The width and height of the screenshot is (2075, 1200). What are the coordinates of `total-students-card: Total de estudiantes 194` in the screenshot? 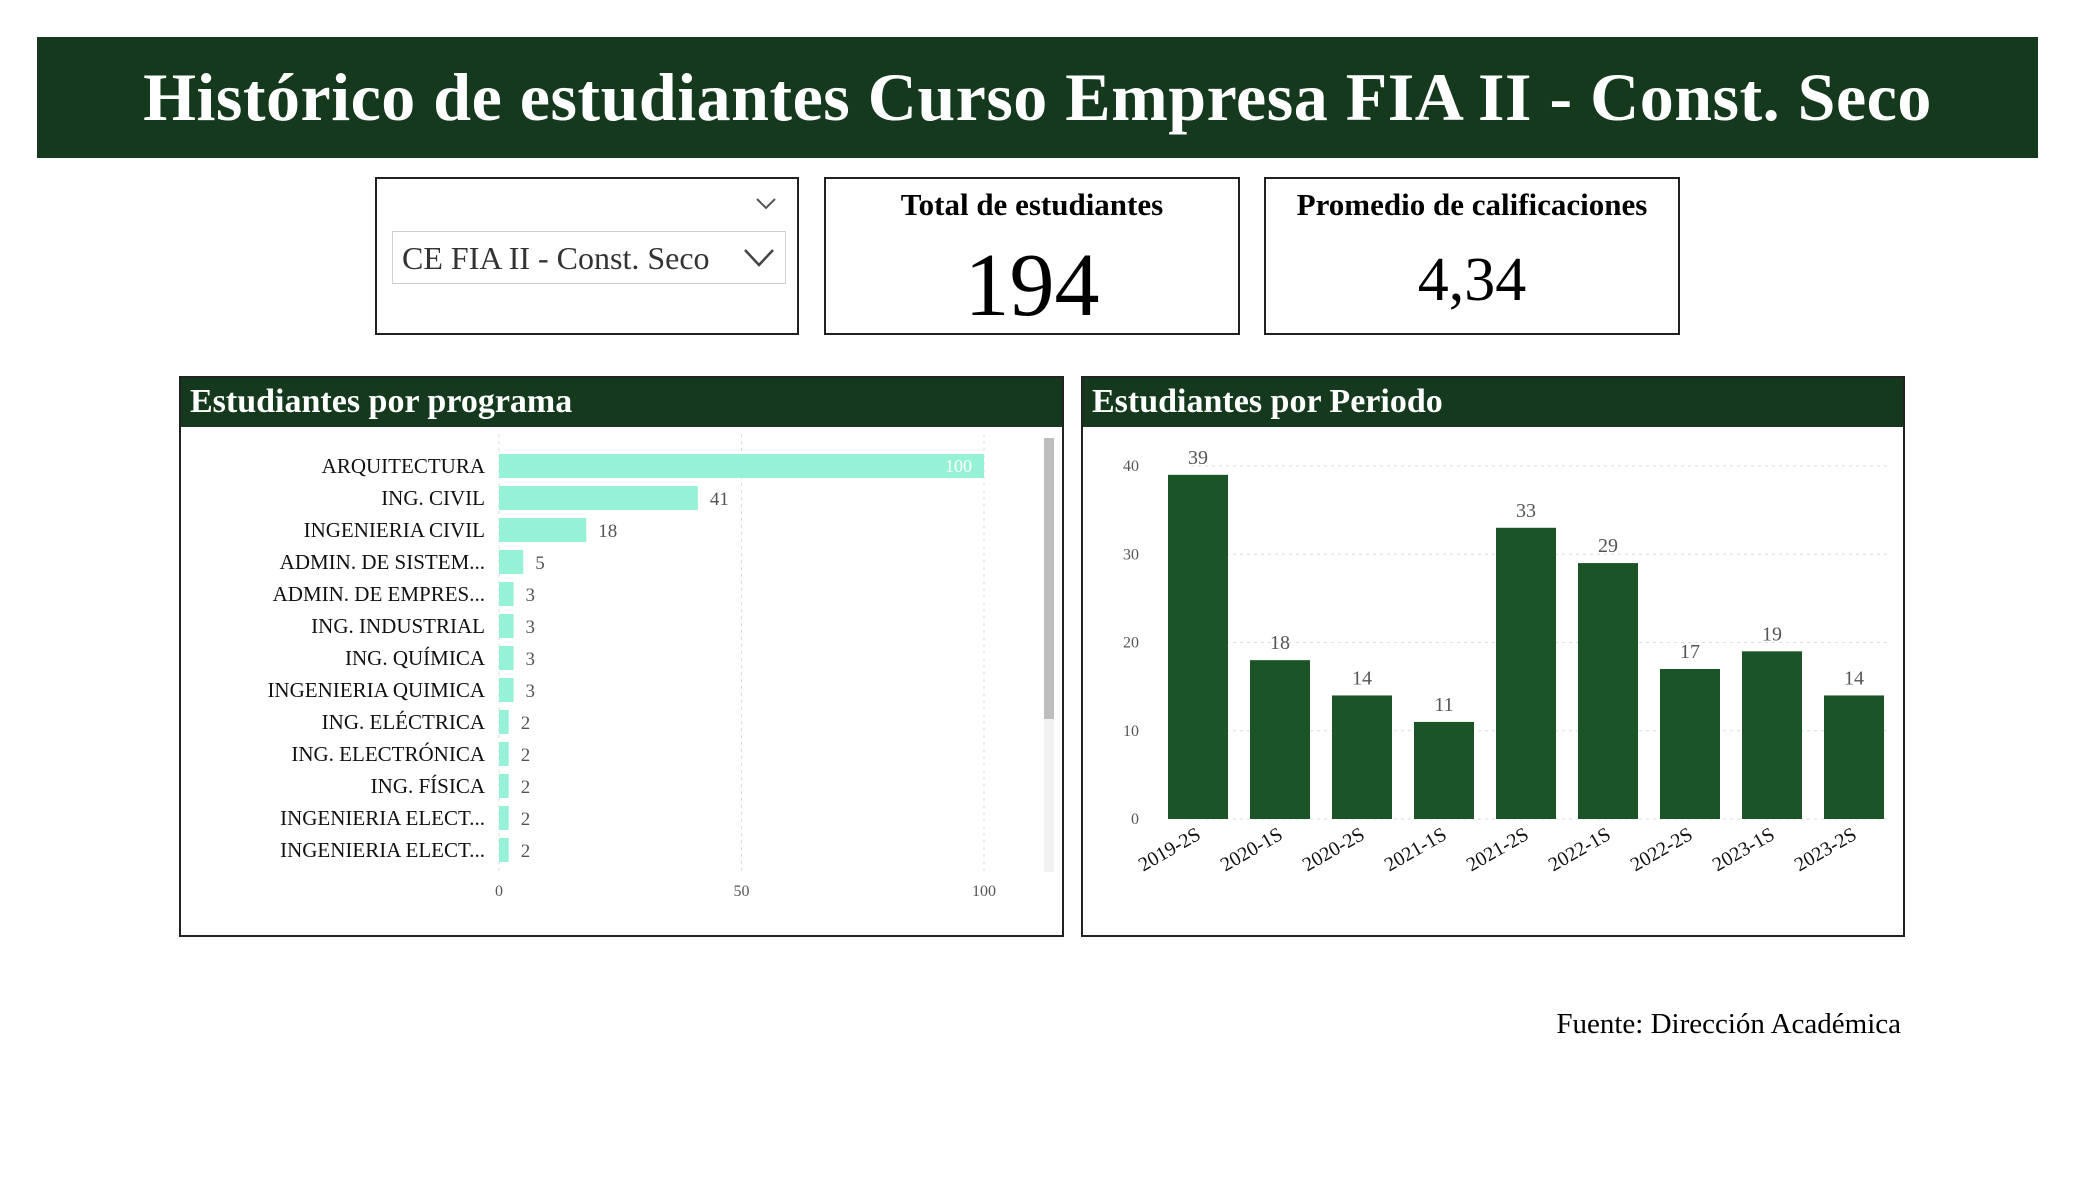 It's located at (1032, 256).